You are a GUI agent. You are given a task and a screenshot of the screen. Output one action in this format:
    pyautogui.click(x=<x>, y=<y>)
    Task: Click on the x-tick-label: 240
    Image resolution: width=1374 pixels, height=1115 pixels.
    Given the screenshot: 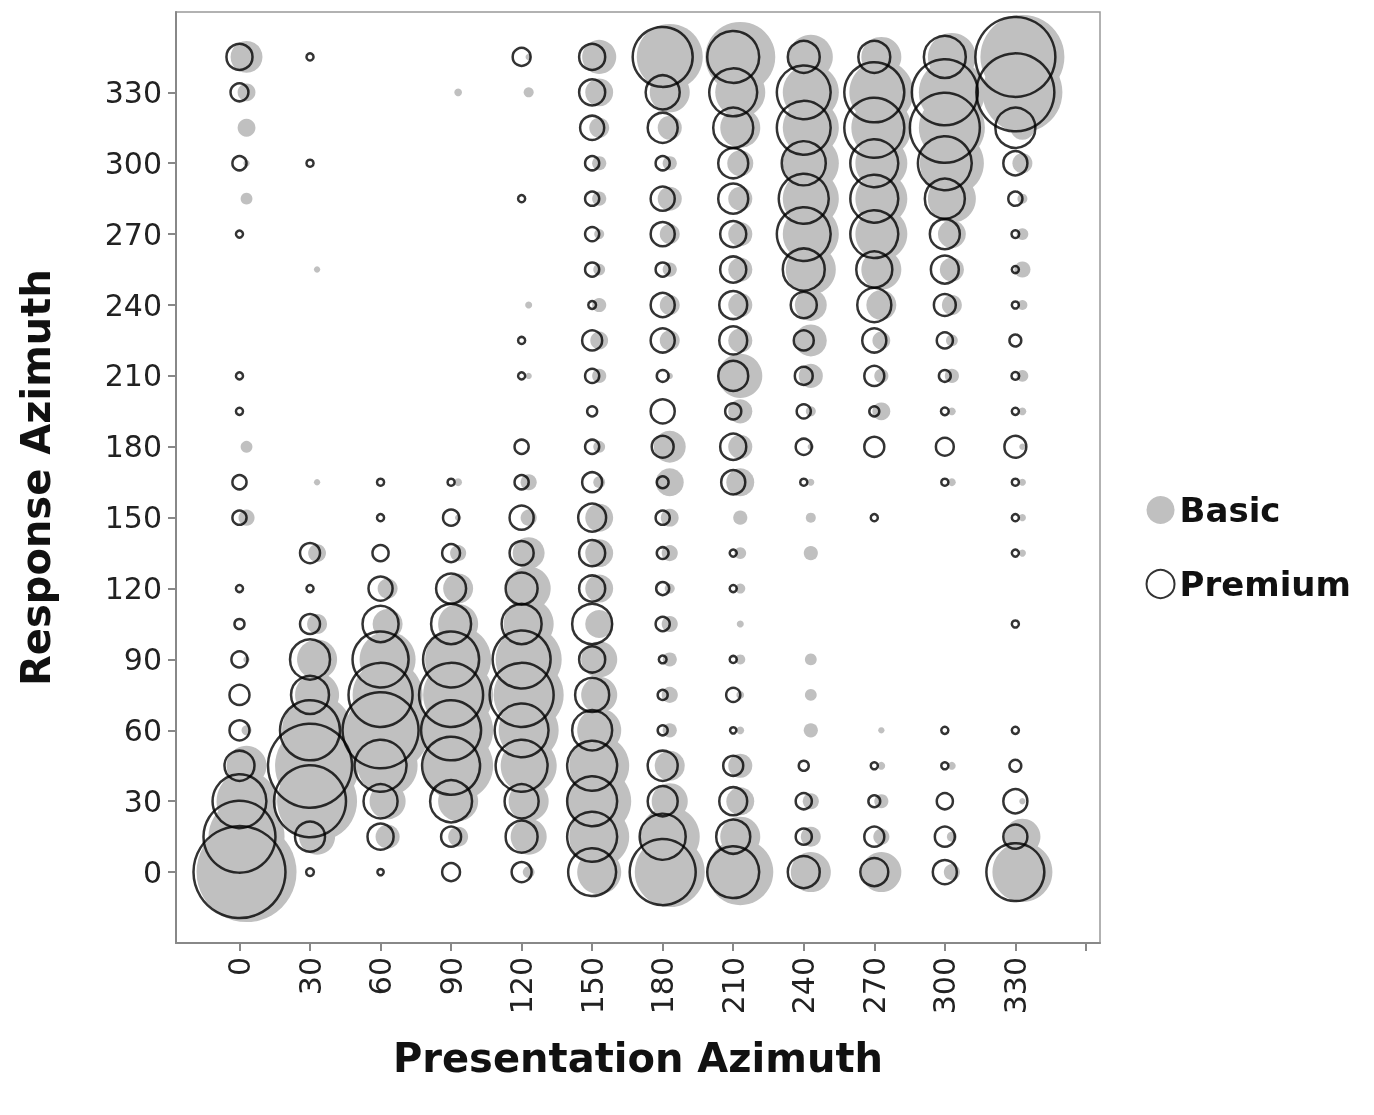 What is the action you would take?
    pyautogui.click(x=804, y=986)
    